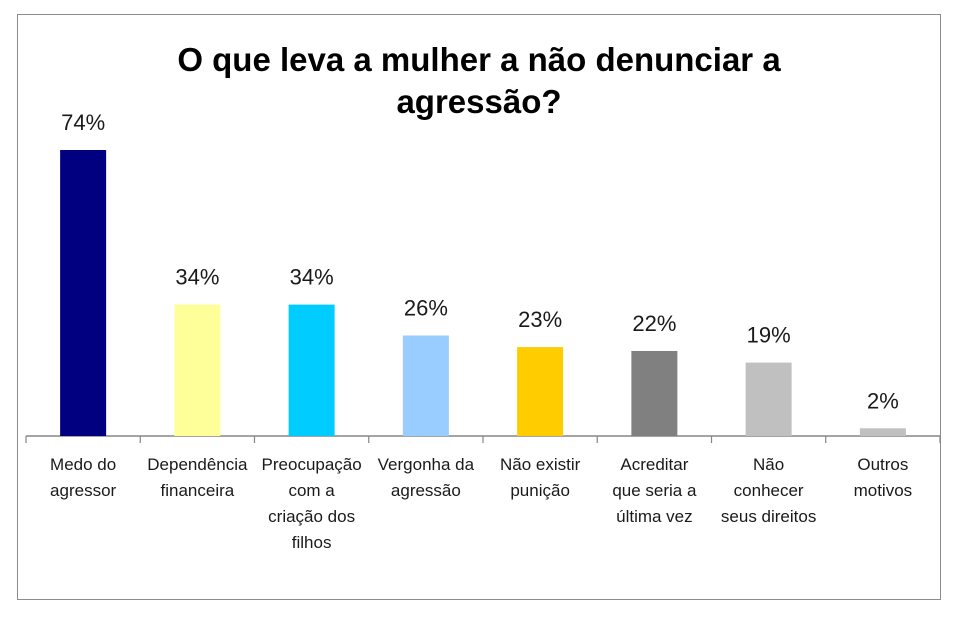 The image size is (960, 620). I want to click on data-label-4: 26%, so click(426, 308).